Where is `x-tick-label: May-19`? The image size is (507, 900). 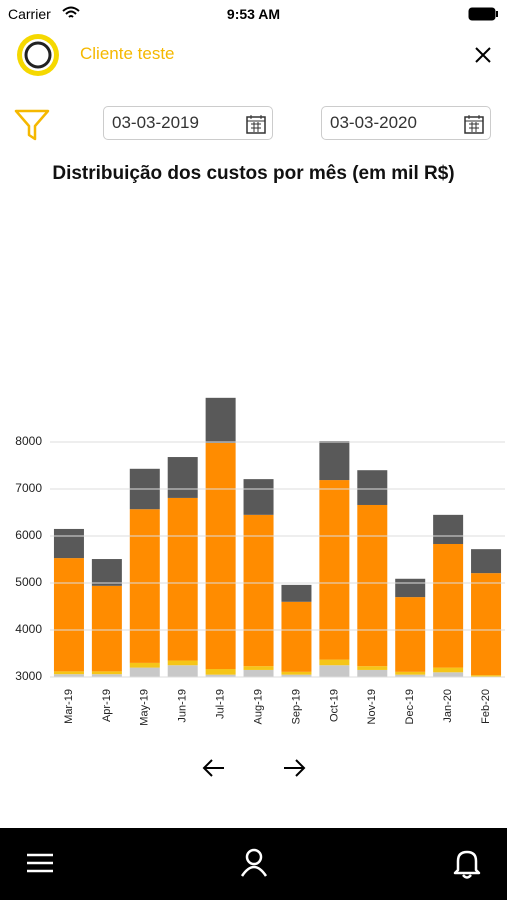 x-tick-label: May-19 is located at coordinates (145, 707).